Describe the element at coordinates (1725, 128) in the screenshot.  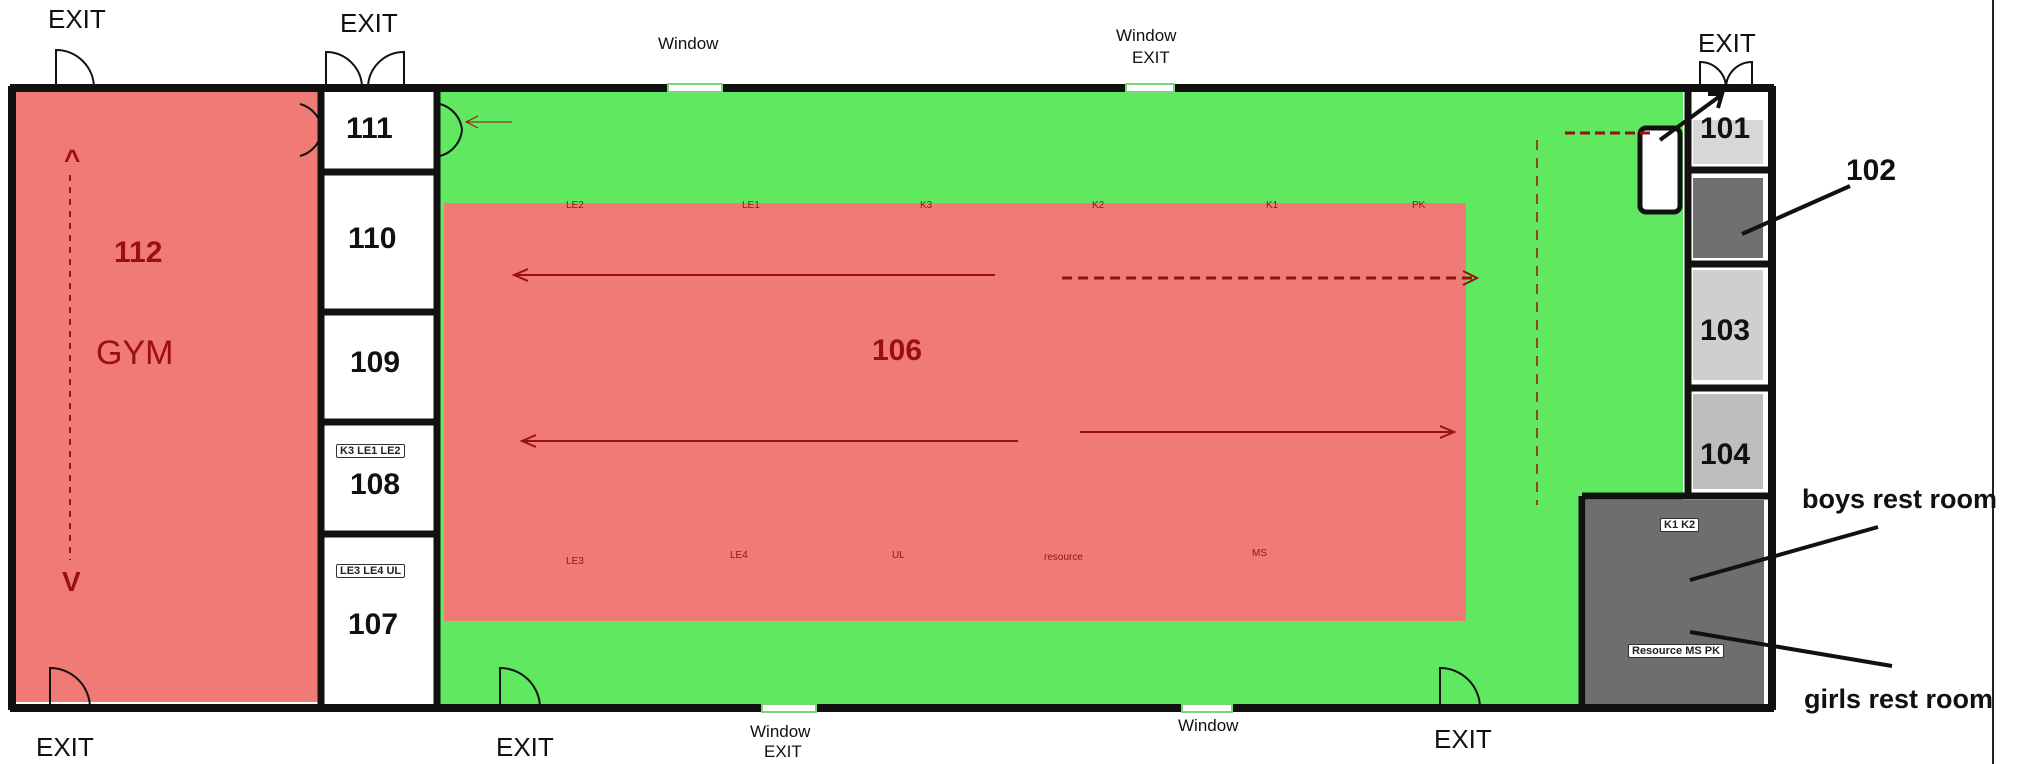
I see `room-number-101: 101` at that location.